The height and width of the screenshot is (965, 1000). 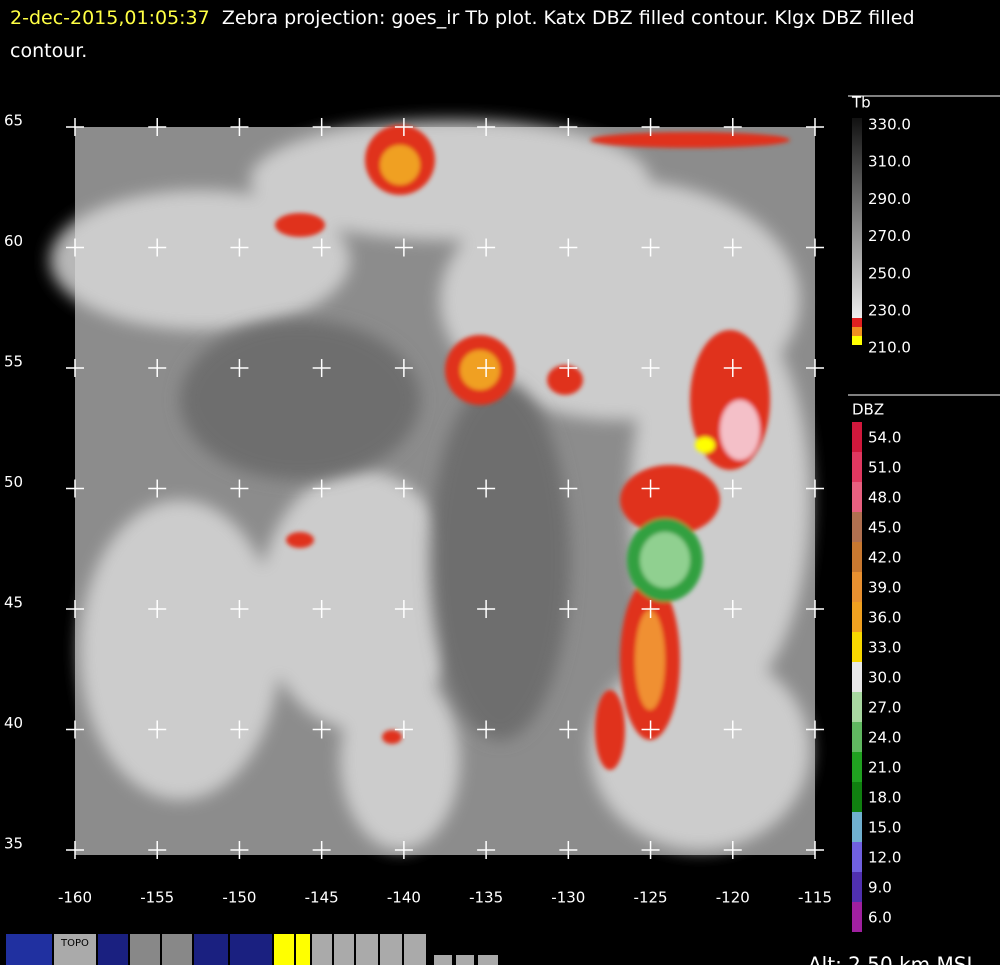 I want to click on legend-label: 18.0, so click(x=884, y=798).